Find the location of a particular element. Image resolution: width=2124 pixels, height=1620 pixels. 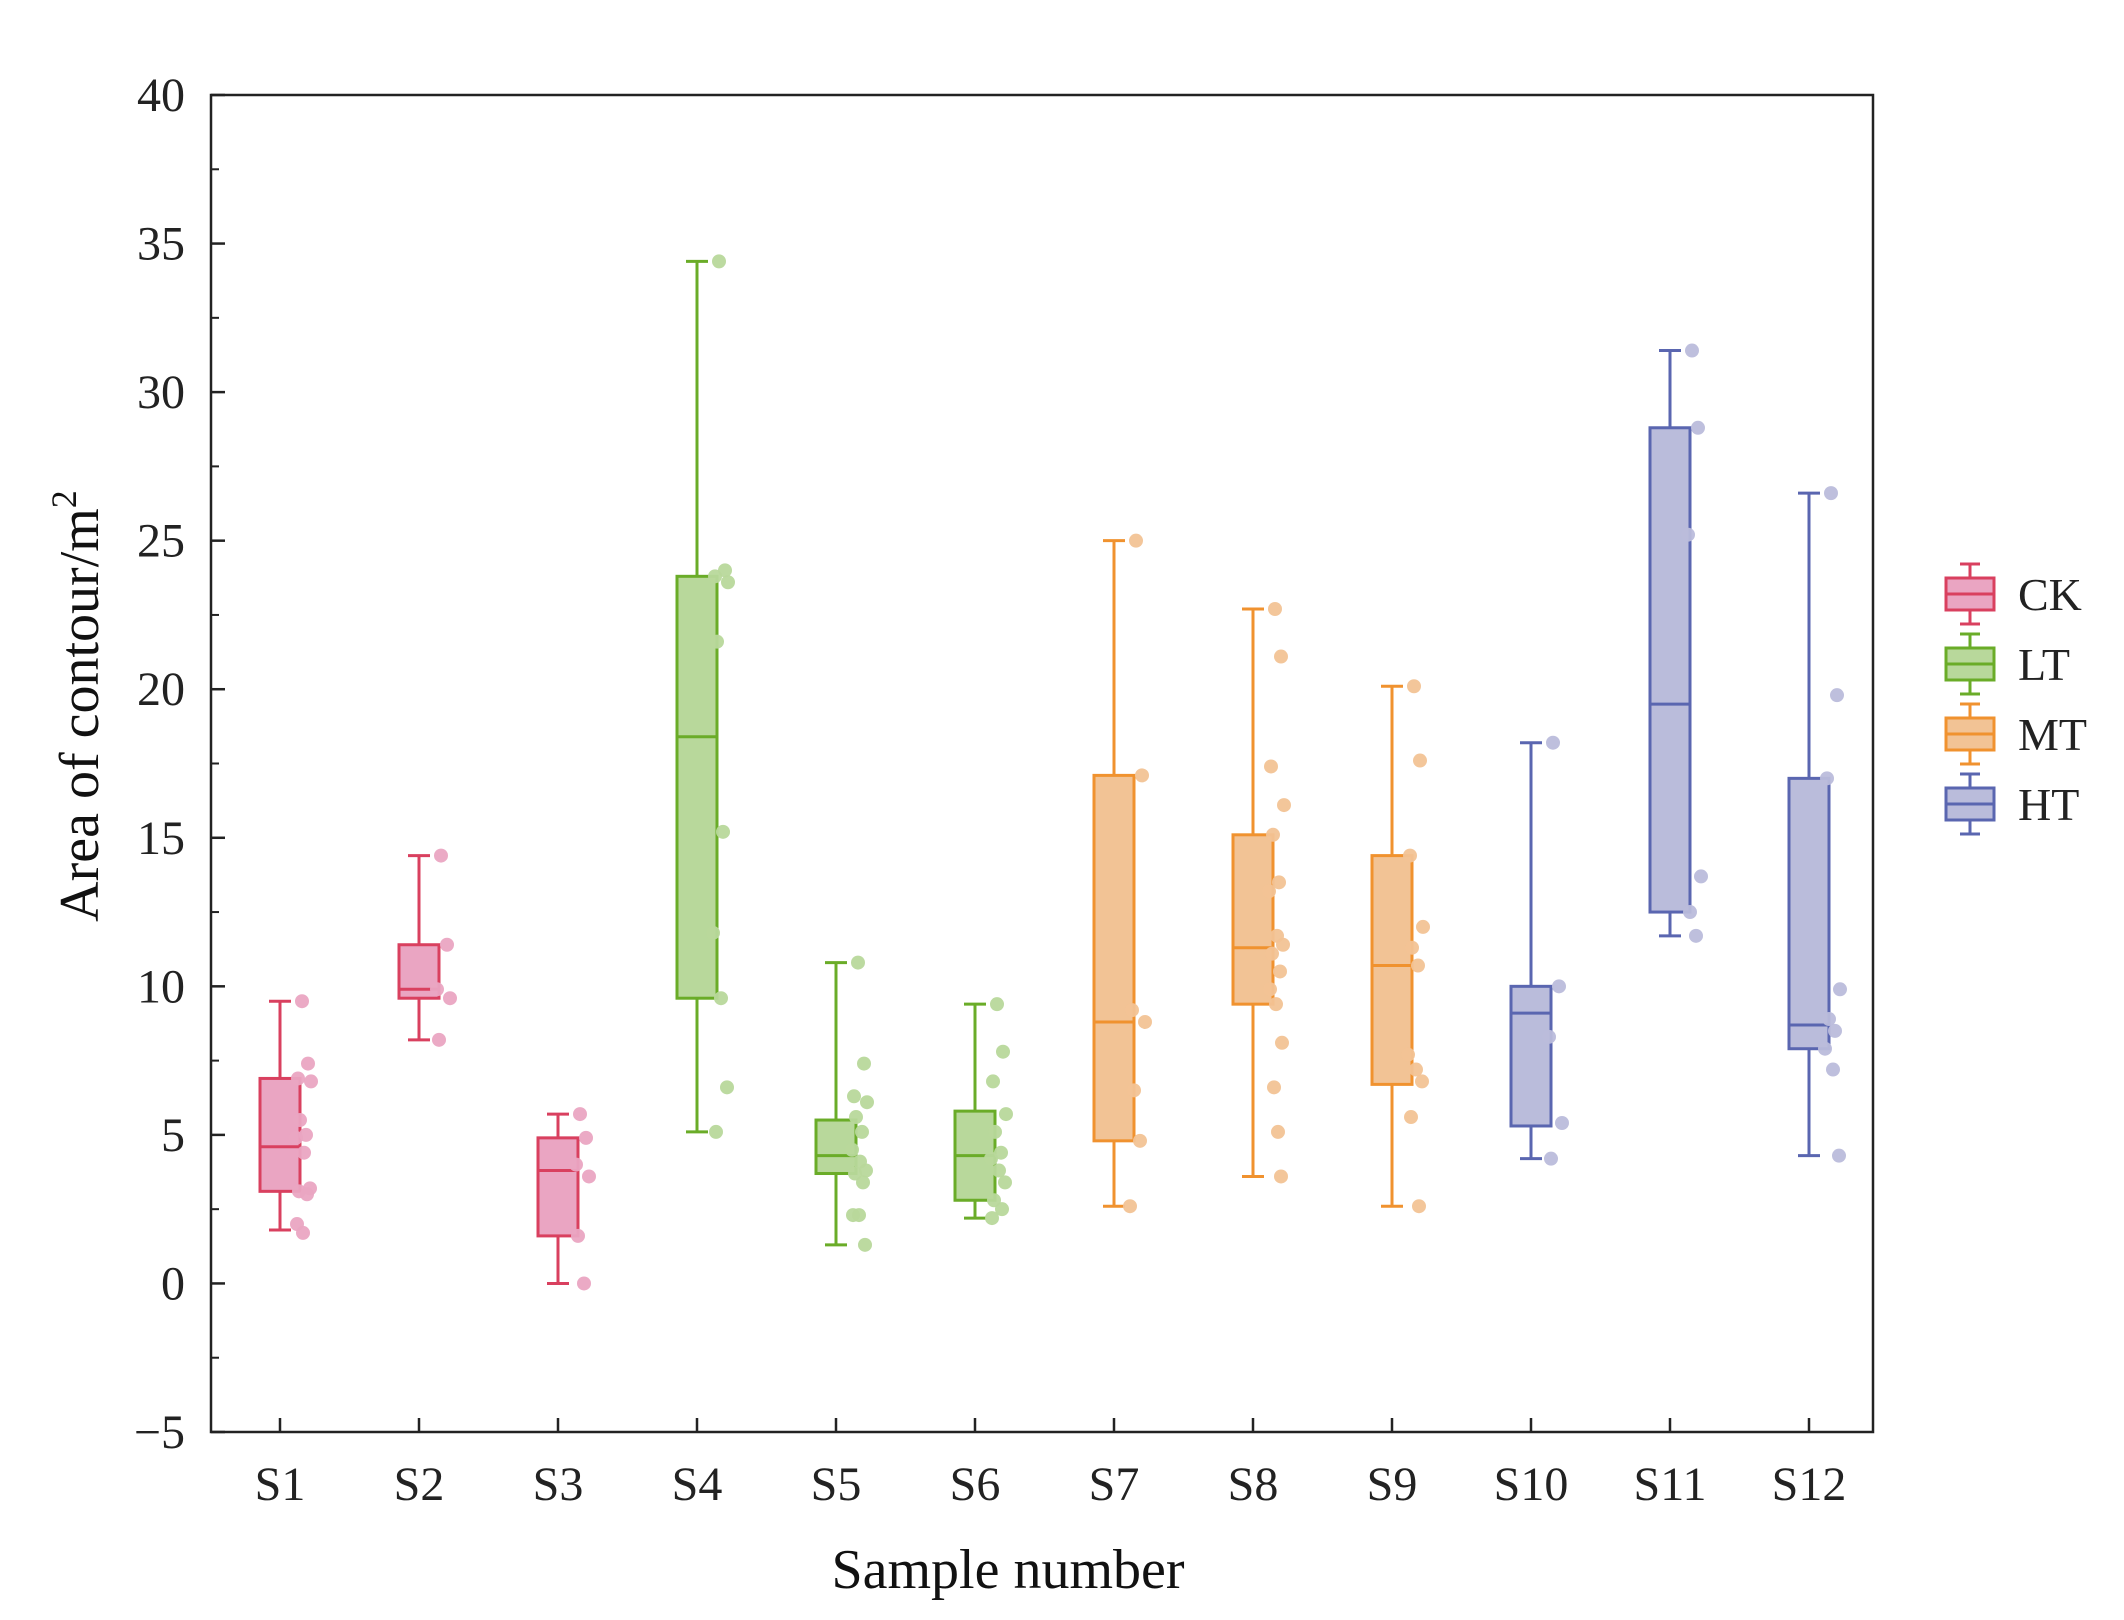

x-tick-label: S12 is located at coordinates (1809, 1484).